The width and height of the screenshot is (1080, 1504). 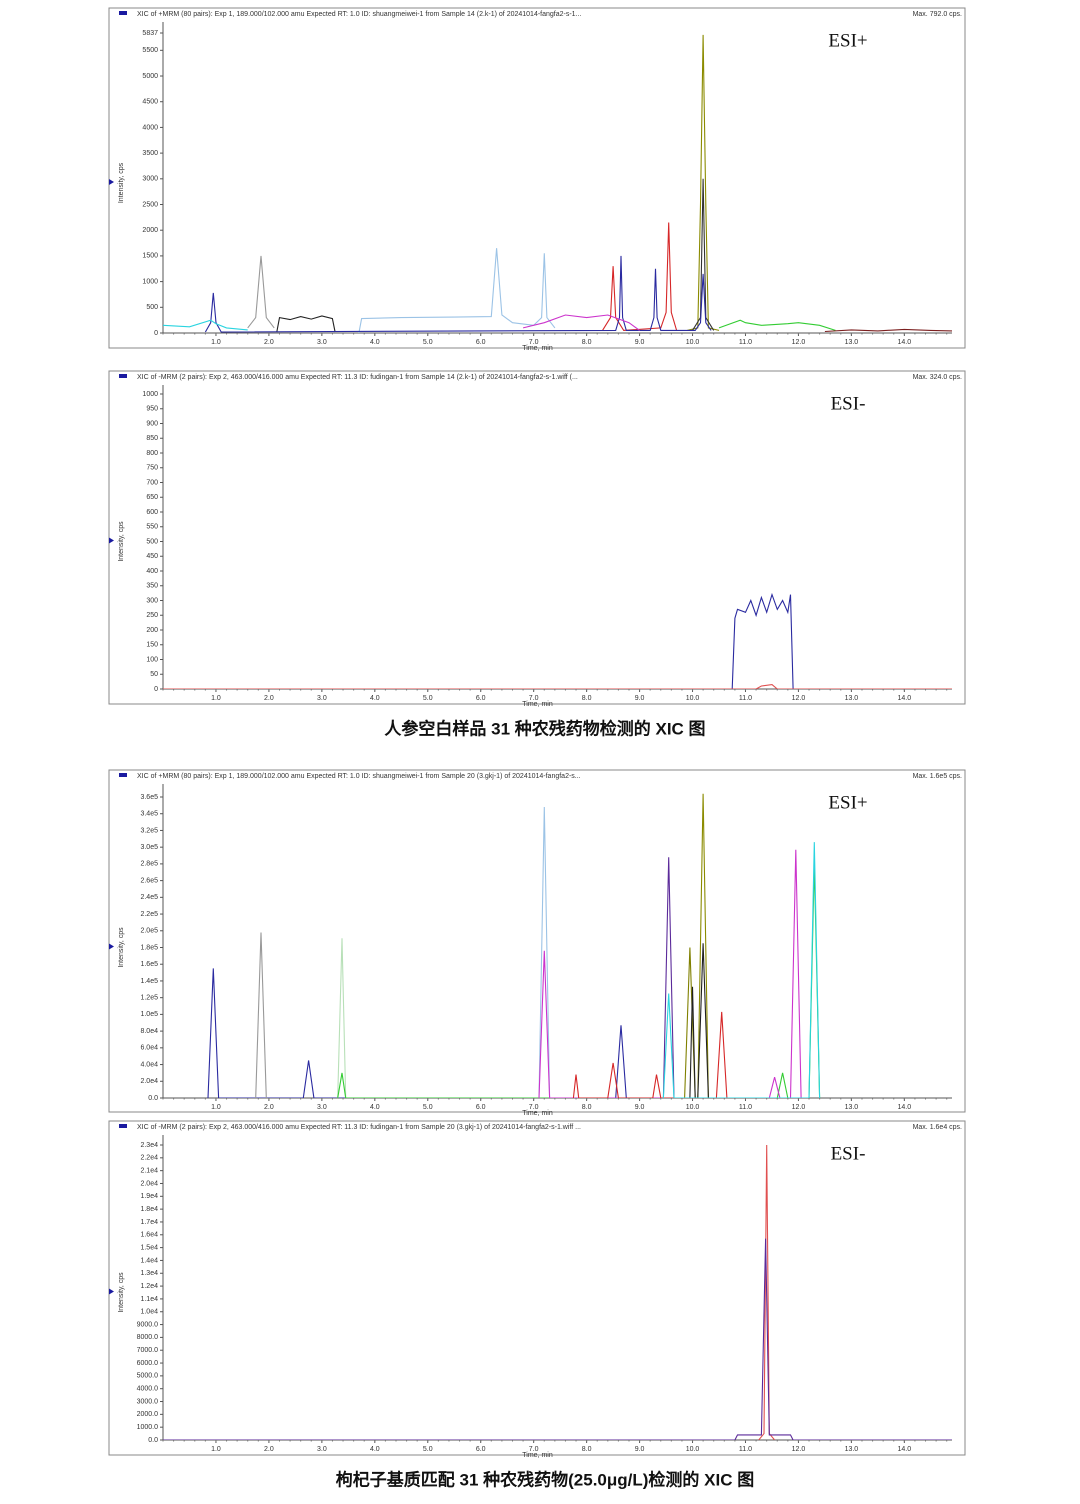 I want to click on max-label: Max. 1.6e4 cps., so click(x=937, y=1127).